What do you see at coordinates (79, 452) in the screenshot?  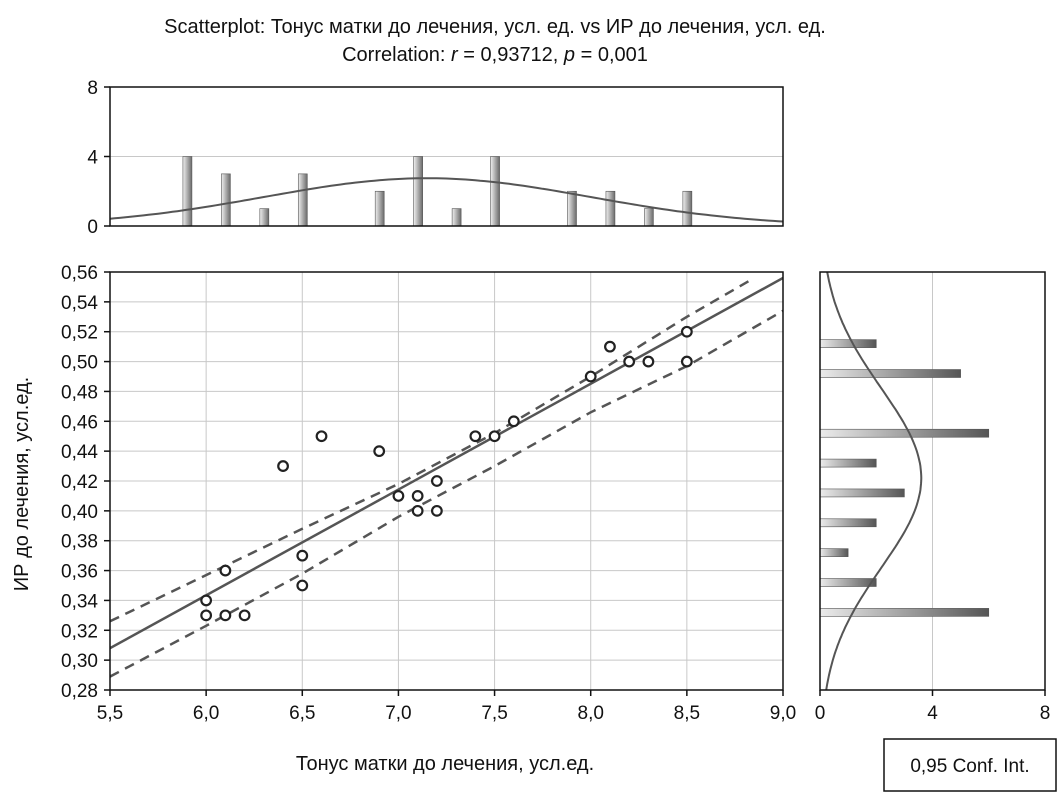 I see `y-tick-label: 0,44` at bounding box center [79, 452].